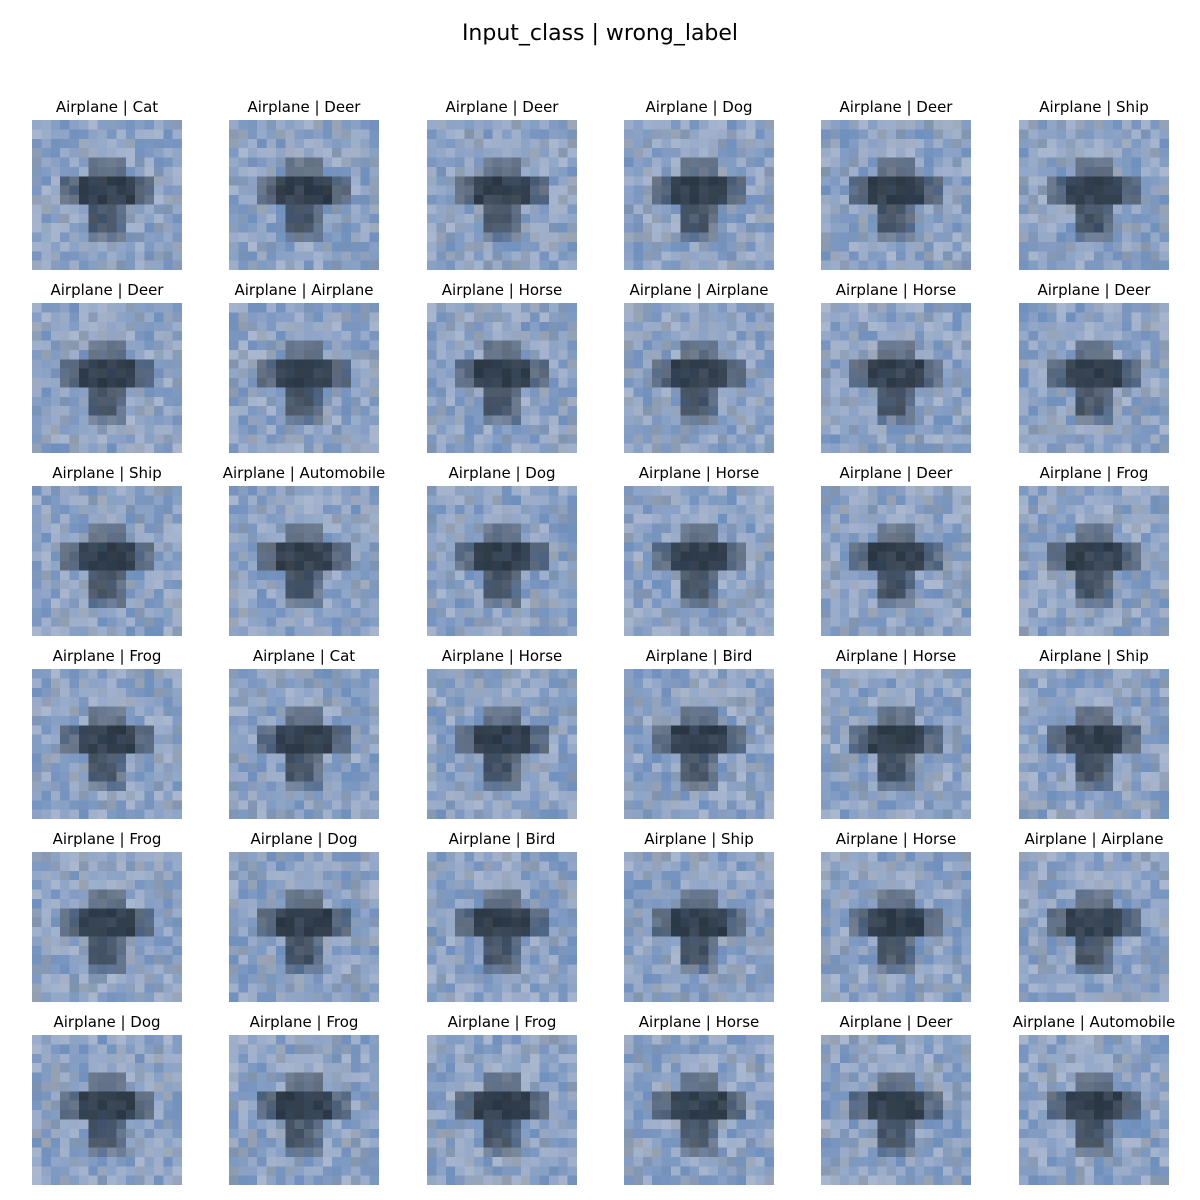 Image resolution: width=1200 pixels, height=1200 pixels. Describe the element at coordinates (600, 33) in the screenshot. I see `figure-title: Input_class | wrong_label` at that location.